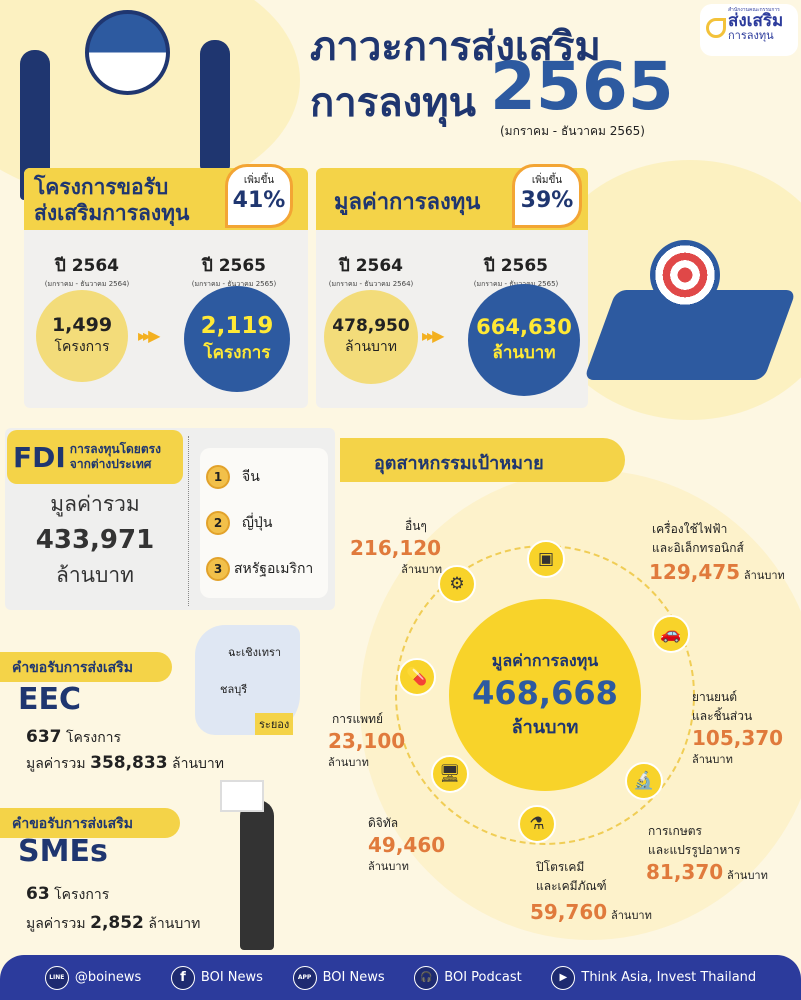 Image resolution: width=801 pixels, height=1000 pixels. I want to click on medal-icon: 1, so click(218, 477).